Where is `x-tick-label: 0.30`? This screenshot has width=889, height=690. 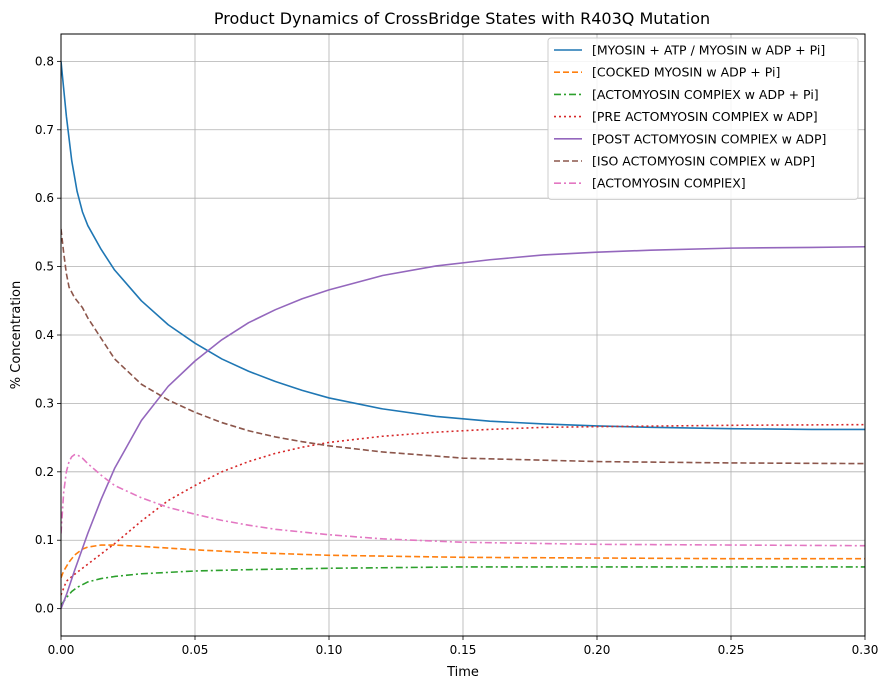
x-tick-label: 0.30 is located at coordinates (865, 650).